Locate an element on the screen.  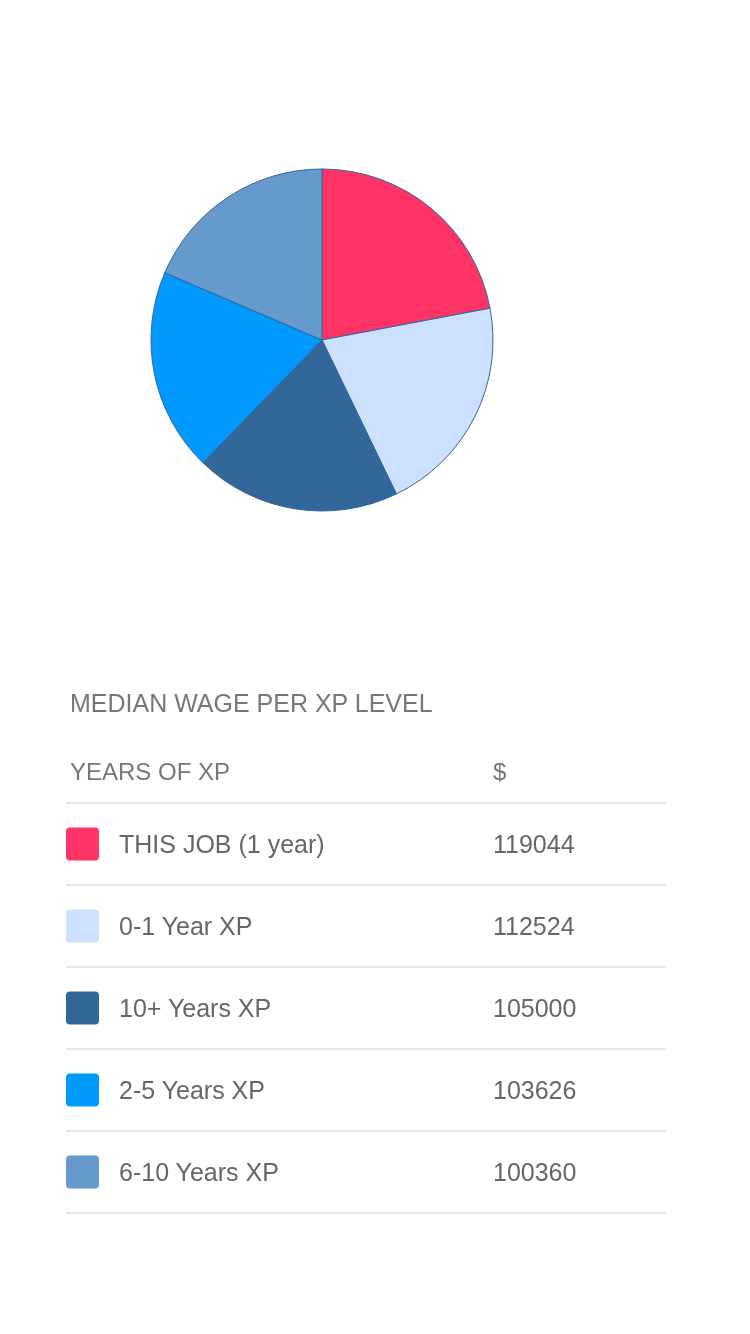
data-label: 100360 is located at coordinates (535, 1172).